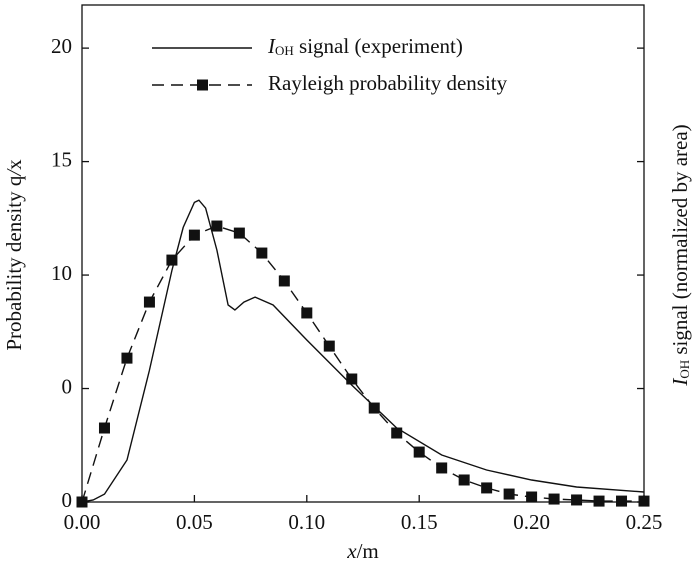 Image resolution: width=700 pixels, height=572 pixels. What do you see at coordinates (419, 522) in the screenshot?
I see `x-tick-label: 0.15` at bounding box center [419, 522].